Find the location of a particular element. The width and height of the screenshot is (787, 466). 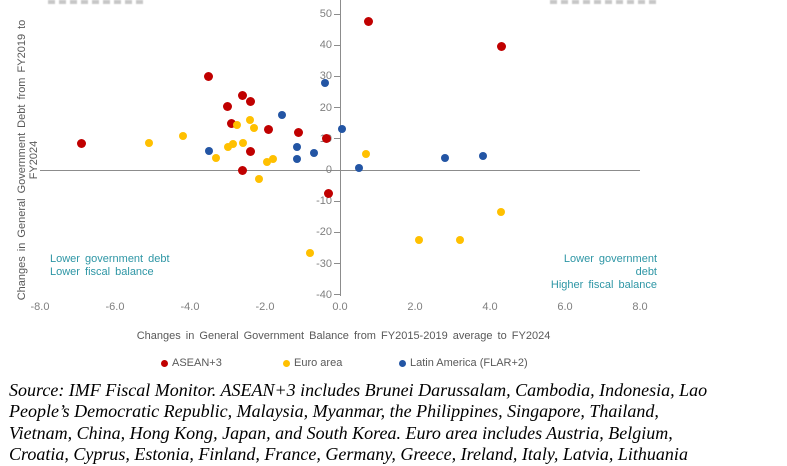

legend-label: Latin America (FLAR+2) is located at coordinates (469, 363).